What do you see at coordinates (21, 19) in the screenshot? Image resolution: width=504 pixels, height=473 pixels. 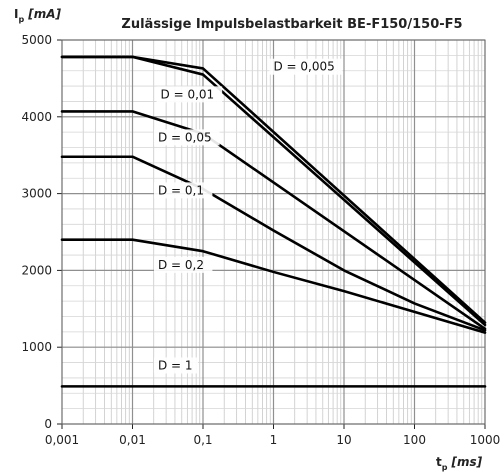 I see `y-axis-label-subscript: p` at bounding box center [21, 19].